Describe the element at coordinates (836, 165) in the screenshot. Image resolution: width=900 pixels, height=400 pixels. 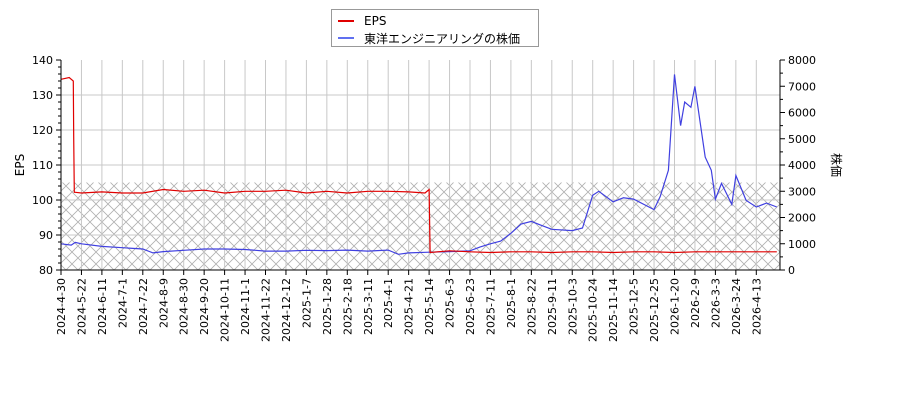
I see `y-right-axis-title: 株価` at that location.